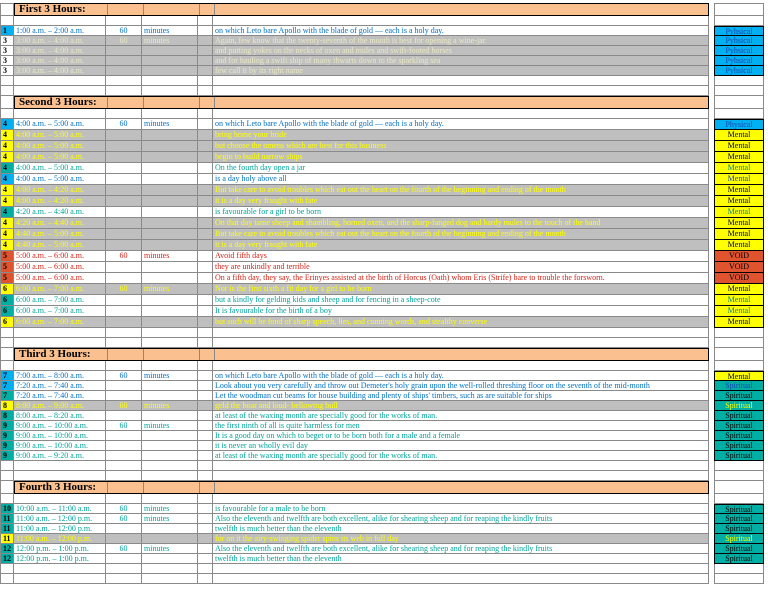 Image resolution: width=768 pixels, height=598 pixels. I want to click on description-cell: is favourable for a girl to be born, so click(461, 212).